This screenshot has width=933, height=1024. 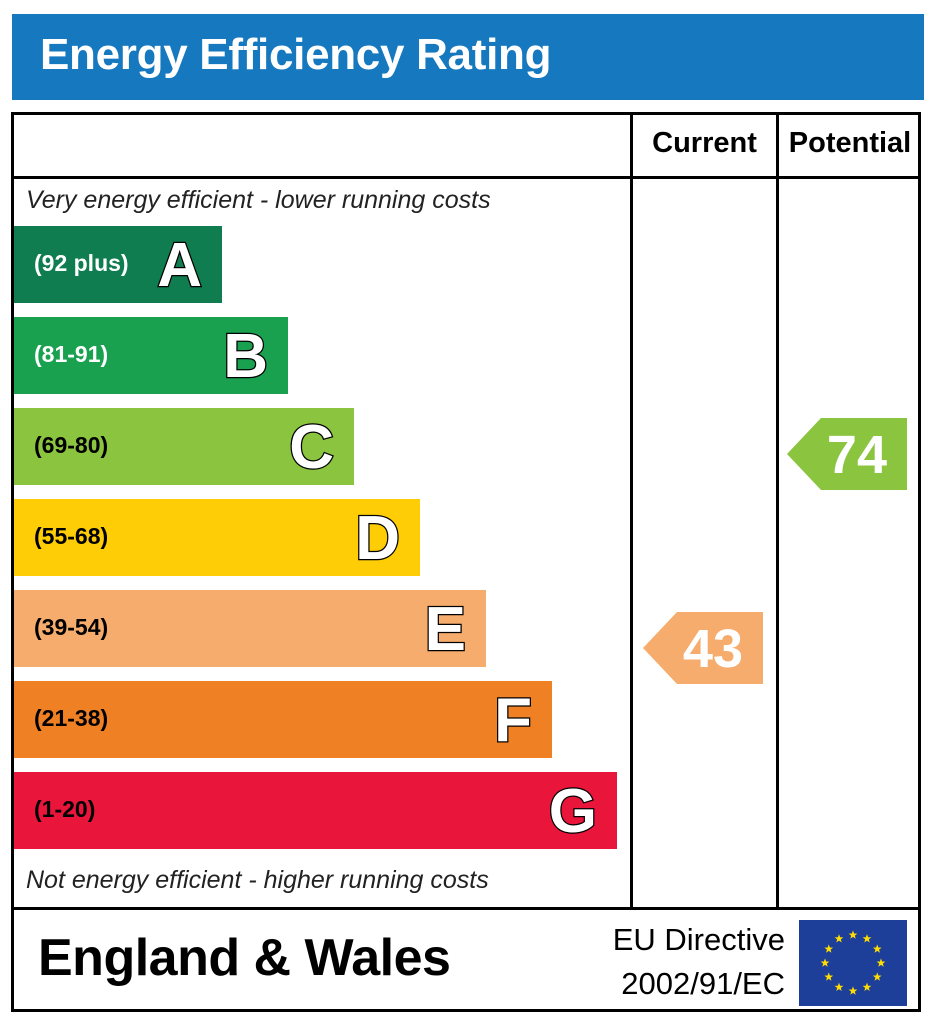 I want to click on column-header-potential: Potential, so click(x=850, y=143).